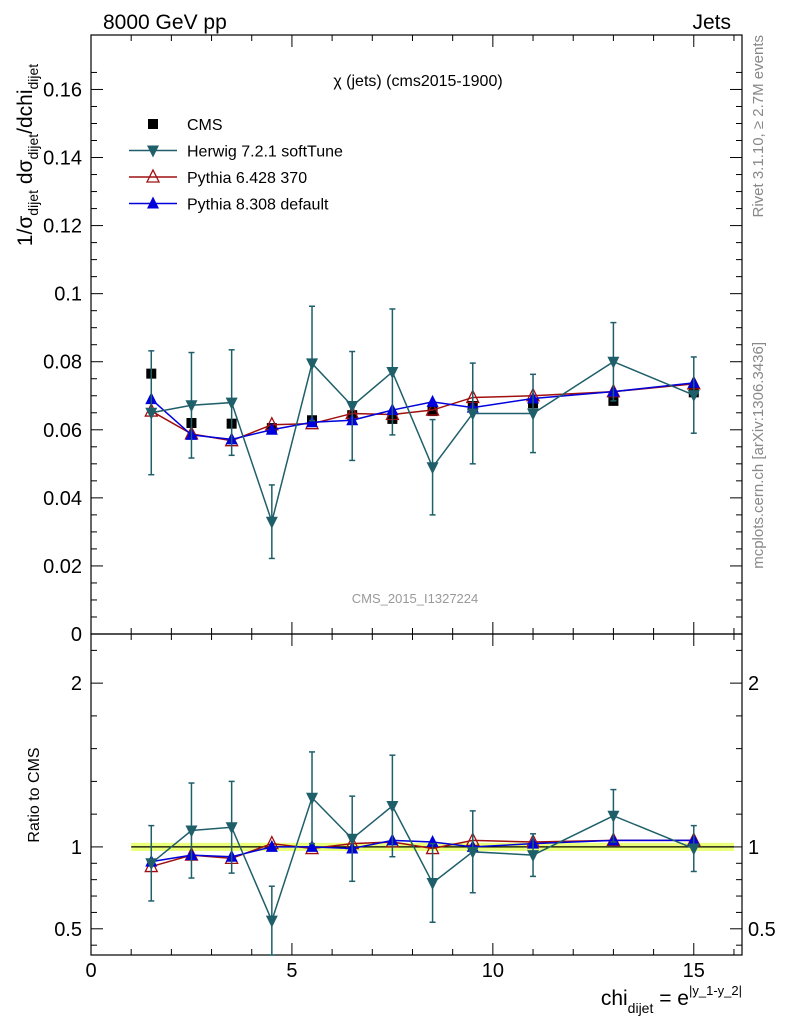  What do you see at coordinates (432, 411) in the screenshot?
I see `point-cms` at bounding box center [432, 411].